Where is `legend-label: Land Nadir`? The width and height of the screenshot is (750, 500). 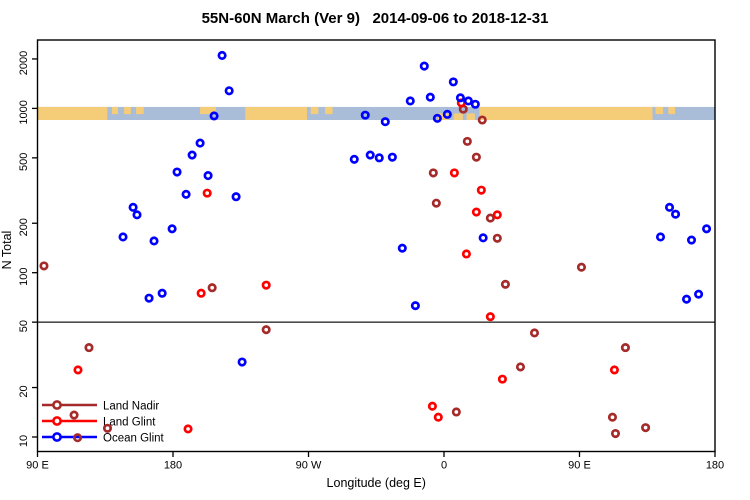
legend-label: Land Nadir is located at coordinates (131, 407).